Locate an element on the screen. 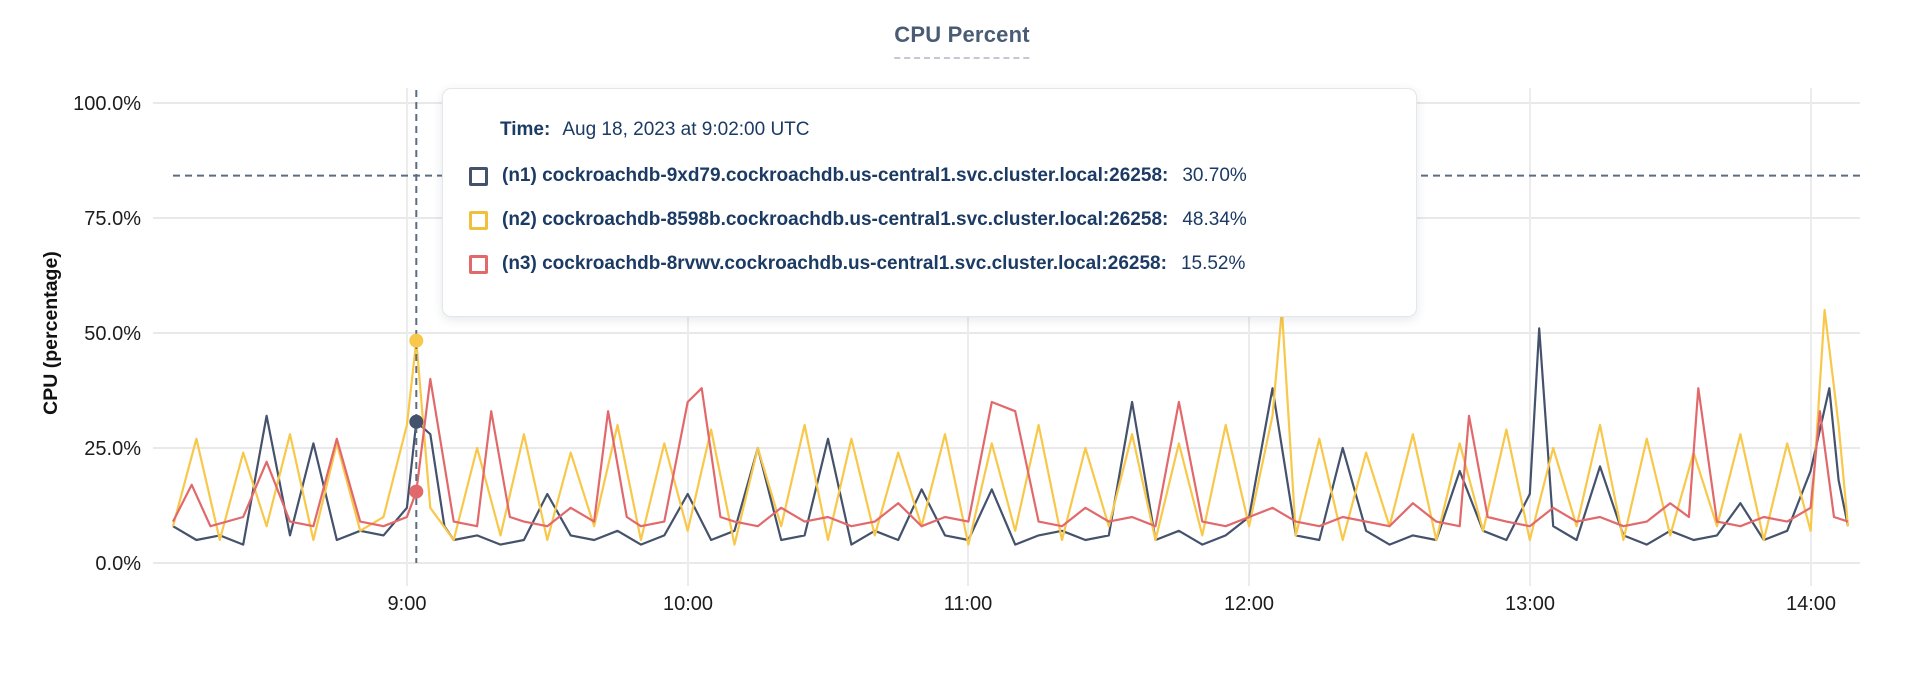  chart-title: CPU Percent is located at coordinates (962, 40).